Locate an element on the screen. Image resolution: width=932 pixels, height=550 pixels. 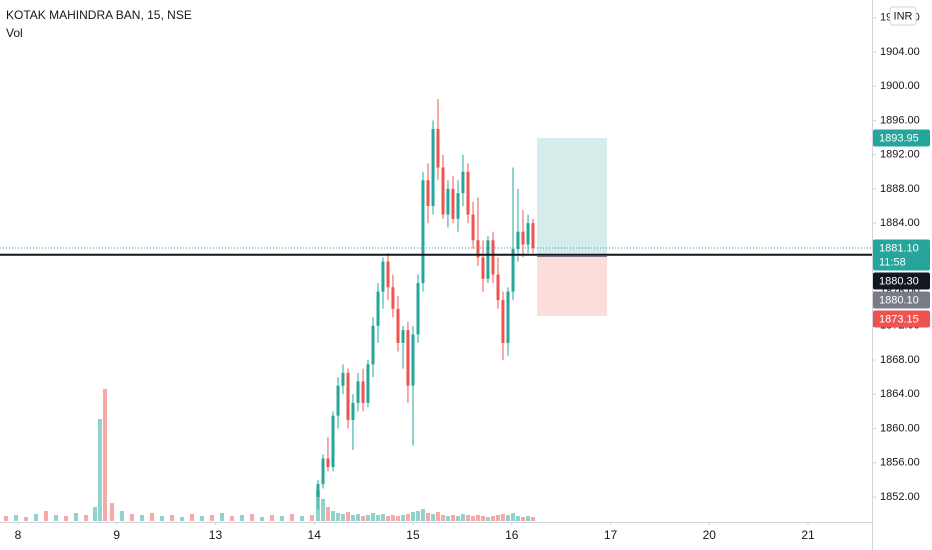
chart-title: KOTAK MAHINDRA BAN, 15, NSE is located at coordinates (99, 15).